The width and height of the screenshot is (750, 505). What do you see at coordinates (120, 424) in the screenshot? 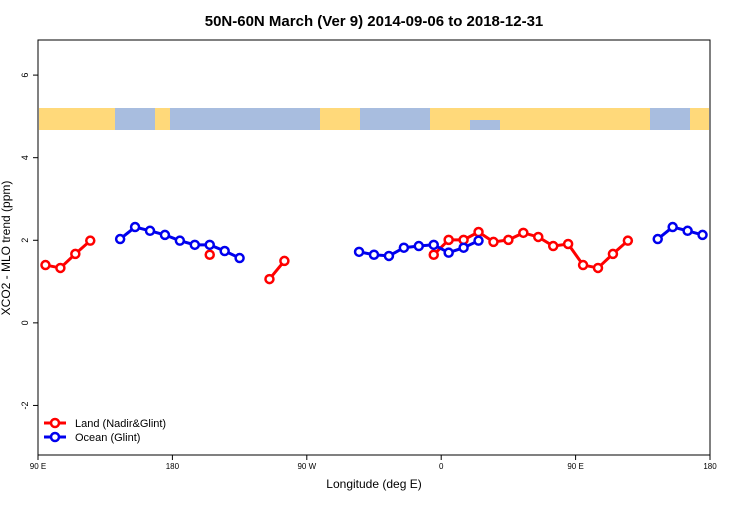
I see `legend-label: Land (Nadir&Glint)` at bounding box center [120, 424].